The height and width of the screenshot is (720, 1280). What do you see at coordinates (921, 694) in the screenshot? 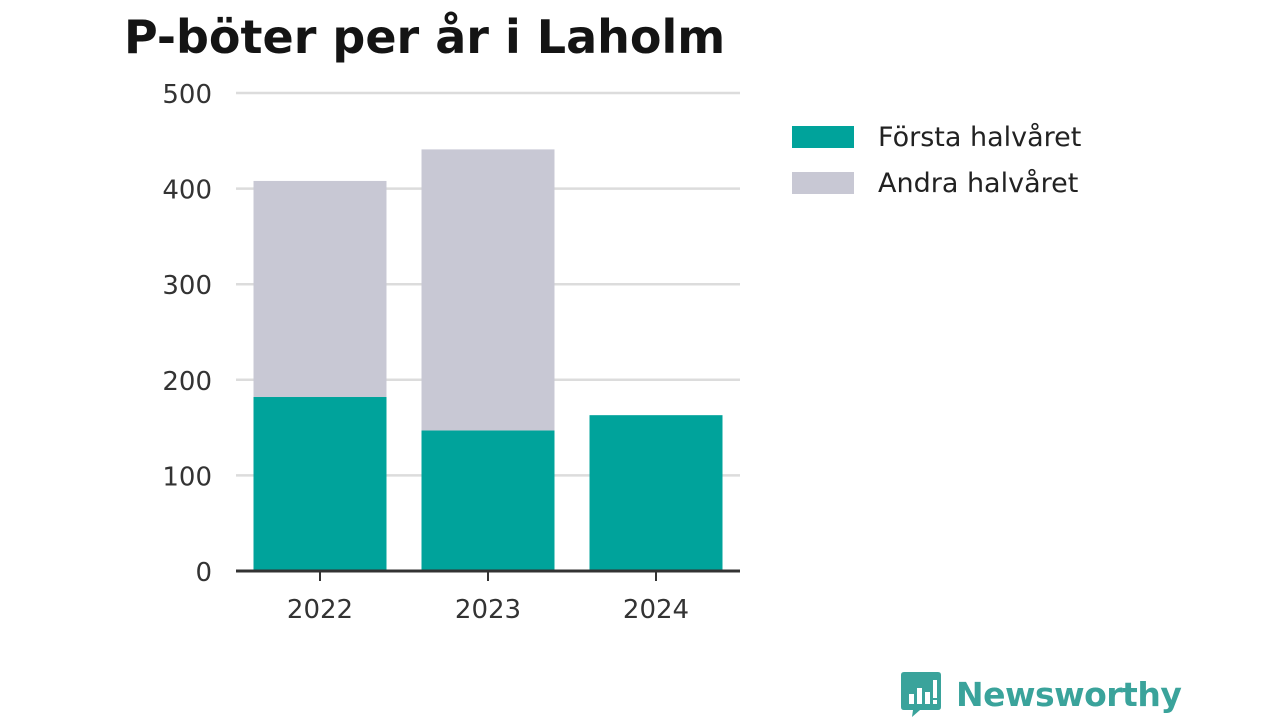
I see `bar-chart-speech-bubble-icon` at bounding box center [921, 694].